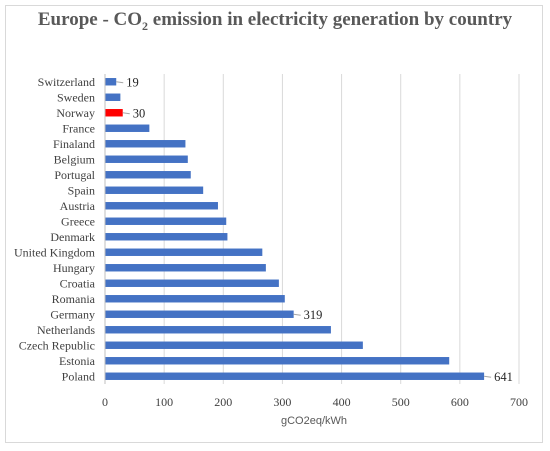 This screenshot has width=550, height=451. Describe the element at coordinates (57, 345) in the screenshot. I see `category-label: Czech Republic` at that location.